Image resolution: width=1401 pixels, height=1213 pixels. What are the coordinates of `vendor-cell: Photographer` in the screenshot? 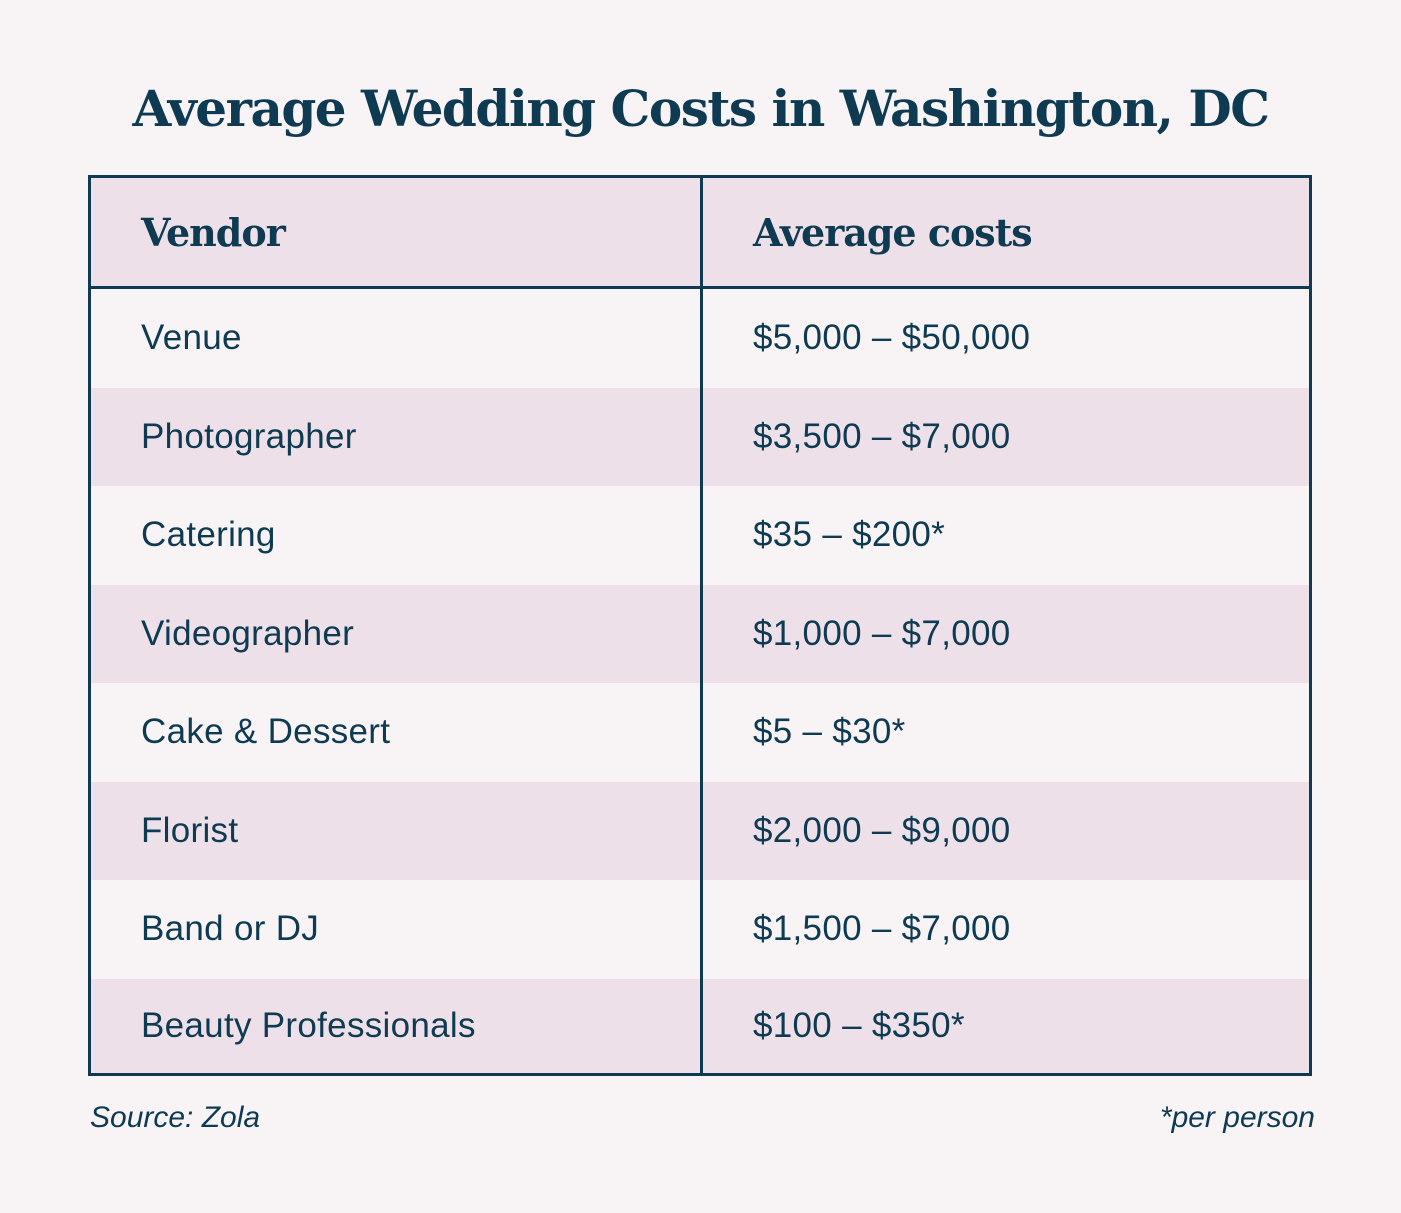 It's located at (249, 436).